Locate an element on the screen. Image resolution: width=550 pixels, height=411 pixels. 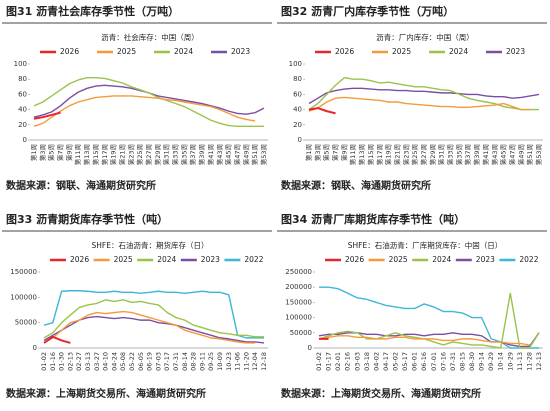
chart-title: 图34 沥青厂库期货库存季节性（吨） is located at coordinates (373, 219).